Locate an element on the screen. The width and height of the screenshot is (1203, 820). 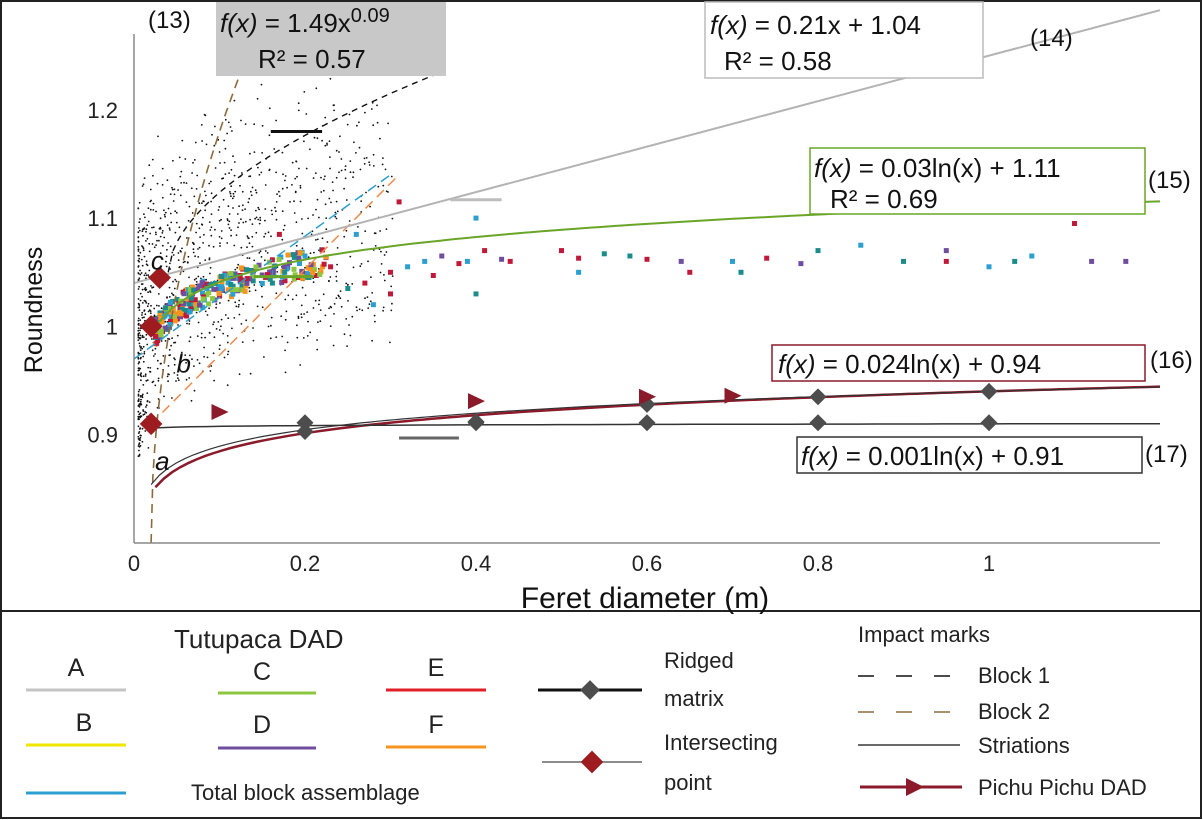
intersecting-point-marker is located at coordinates (151, 424).